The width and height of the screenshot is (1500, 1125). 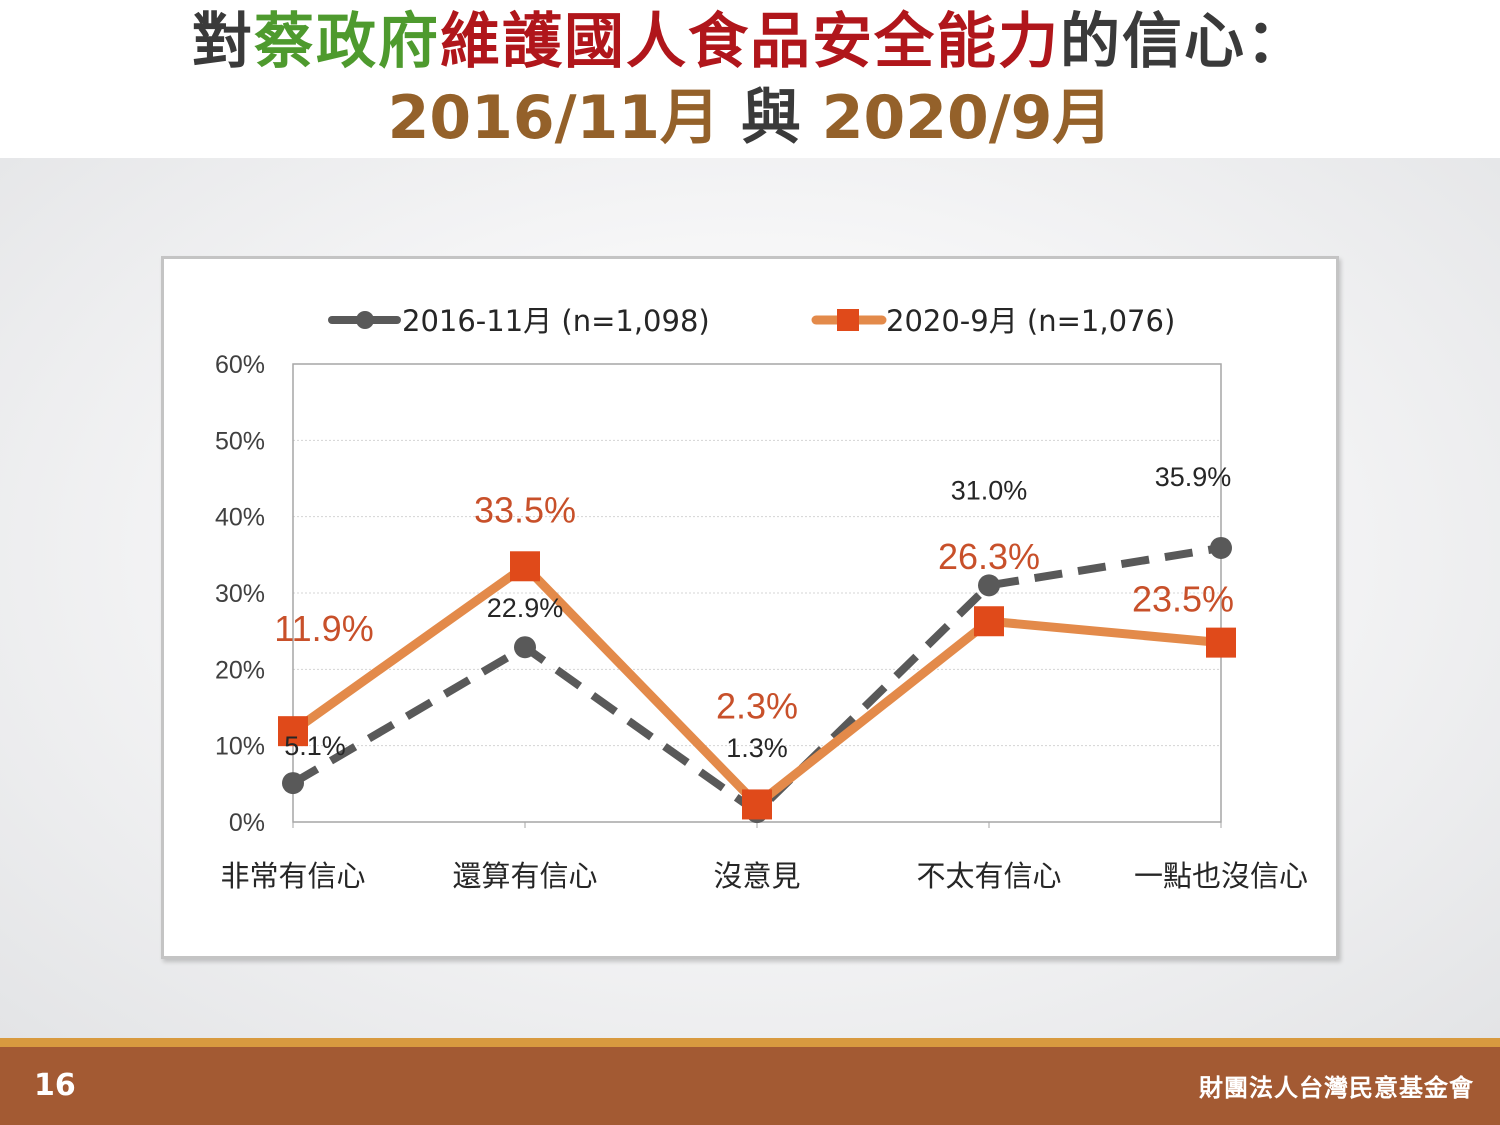 What do you see at coordinates (988, 876) in the screenshot?
I see `x-tick-label: 不太有信心` at bounding box center [988, 876].